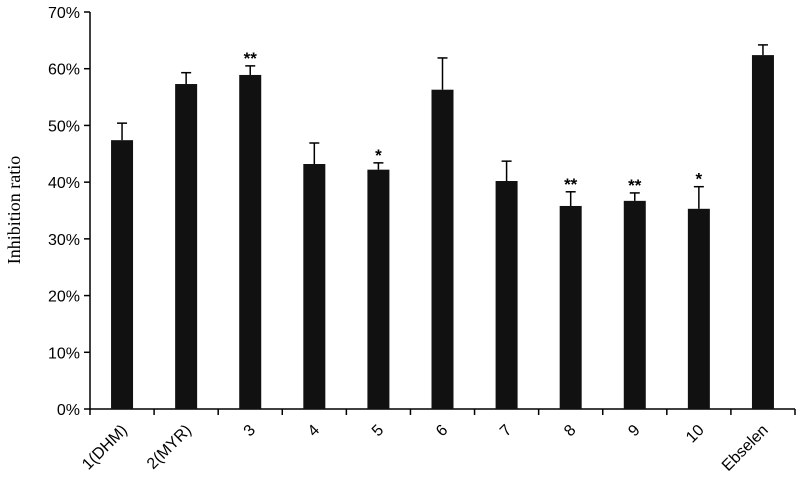  Describe the element at coordinates (64, 240) in the screenshot. I see `y-tick-label: 30%` at that location.